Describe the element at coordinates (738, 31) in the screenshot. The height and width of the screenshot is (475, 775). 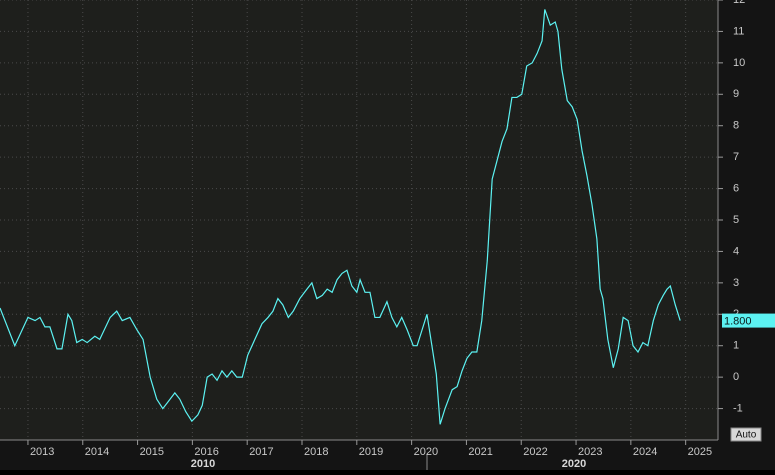
I see `y-tick-label: 11` at that location.